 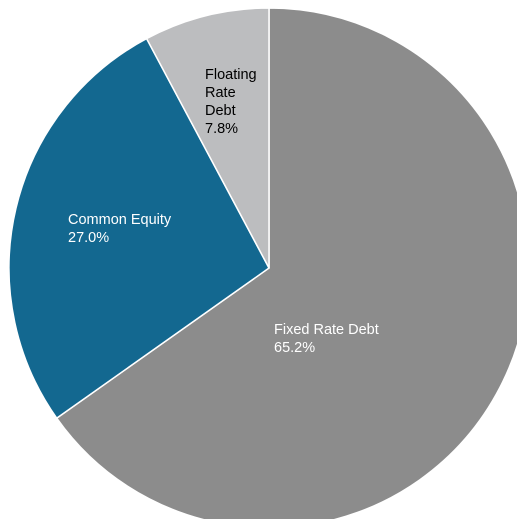 I want to click on slice-name-label: Common Equity, so click(x=120, y=220).